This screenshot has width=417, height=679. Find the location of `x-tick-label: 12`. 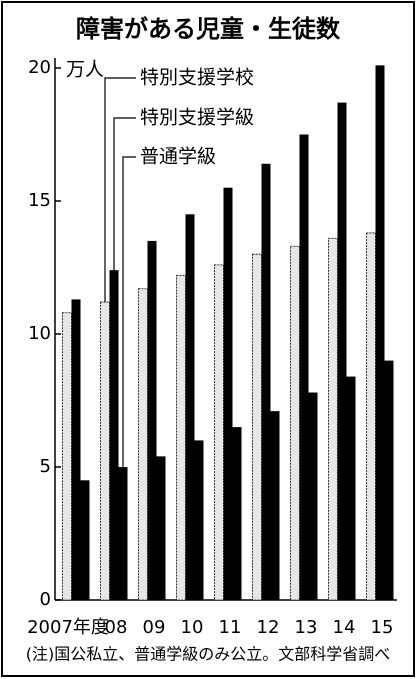

x-tick-label: 12 is located at coordinates (268, 627).